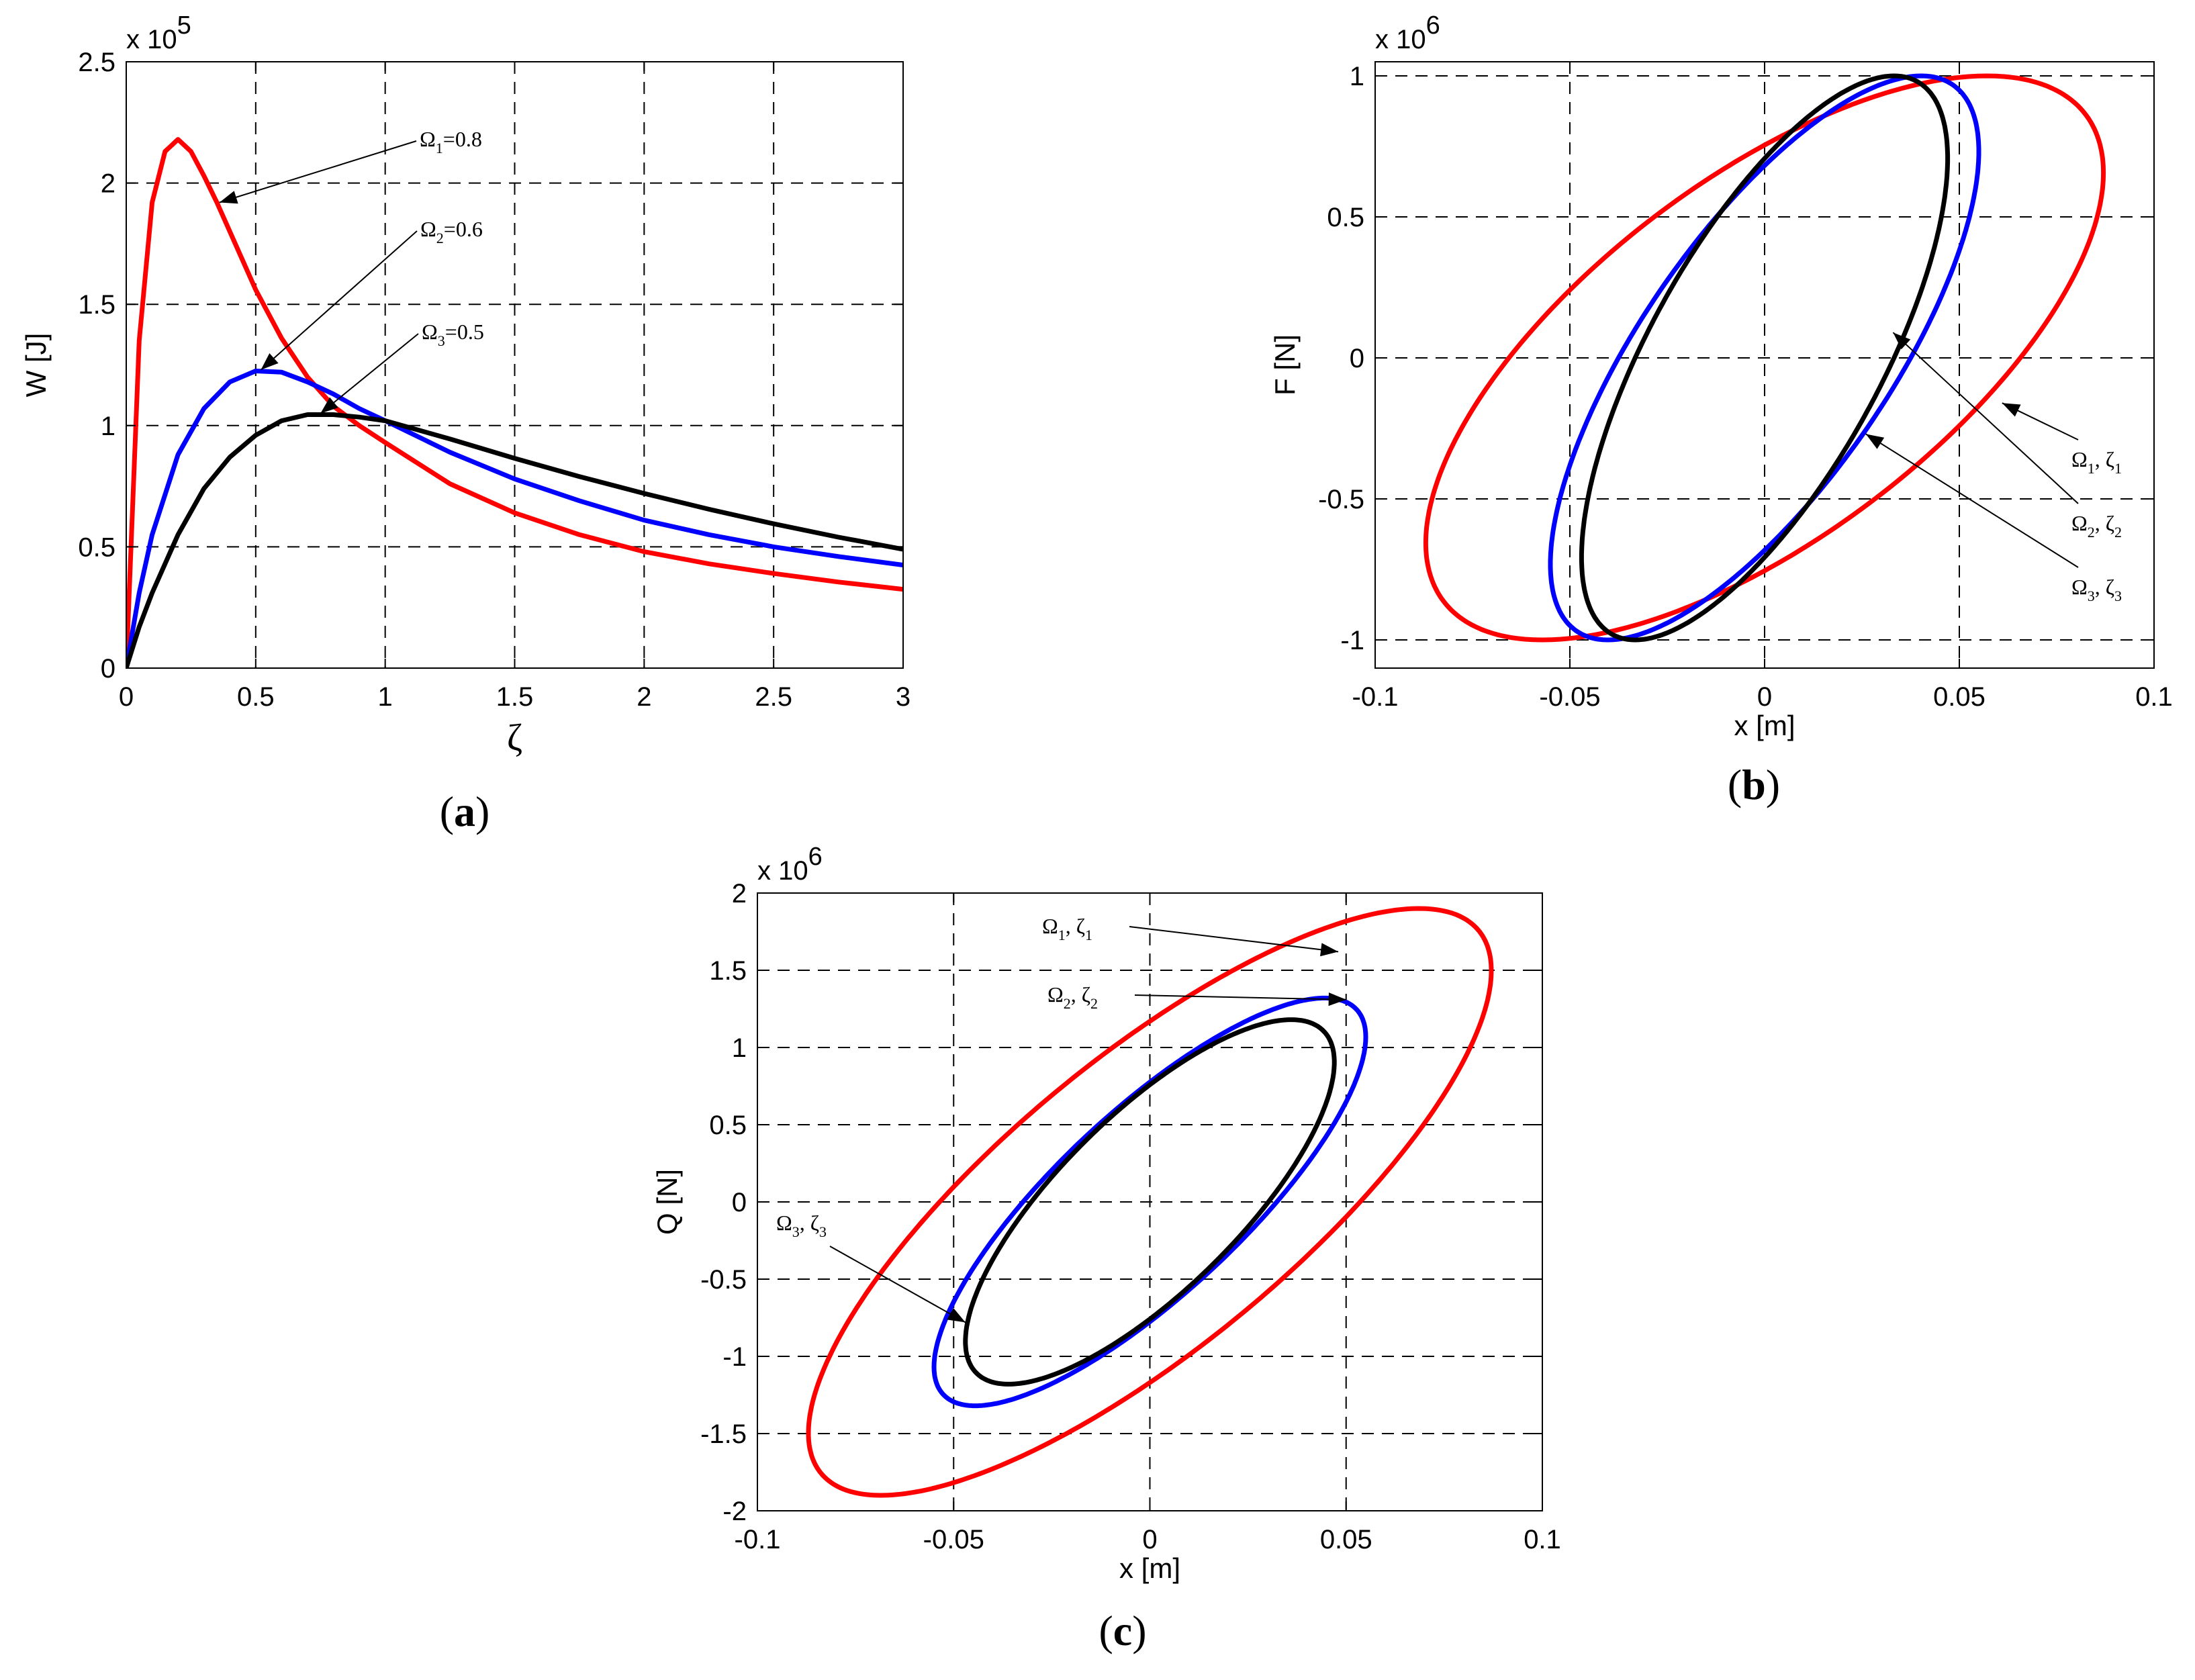 This screenshot has width=2195, height=1680. What do you see at coordinates (644, 697) in the screenshot?
I see `x-tick-label: 2` at bounding box center [644, 697].